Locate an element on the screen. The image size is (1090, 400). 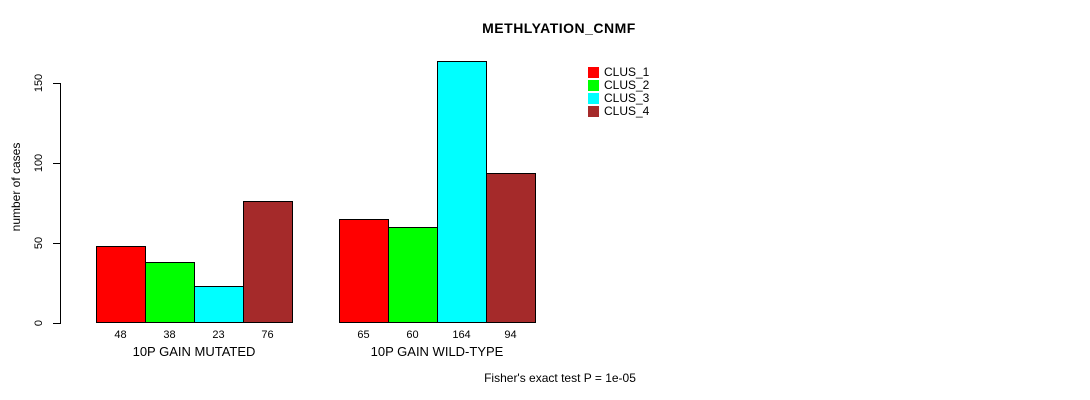
legend-row: CLUS_3 is located at coordinates (618, 98).